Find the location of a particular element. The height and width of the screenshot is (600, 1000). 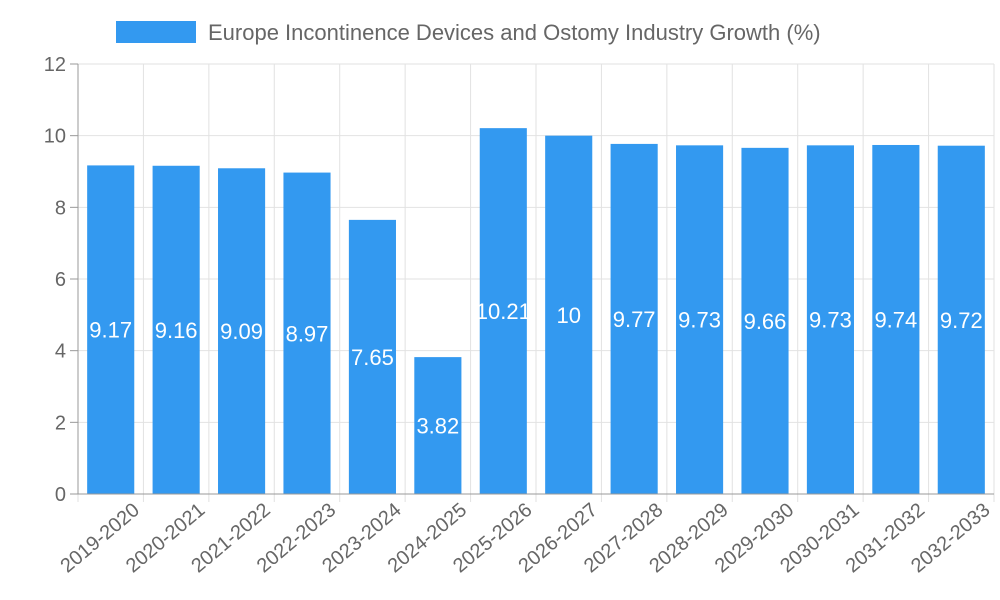

y-tick-label: 8 is located at coordinates (60, 208).